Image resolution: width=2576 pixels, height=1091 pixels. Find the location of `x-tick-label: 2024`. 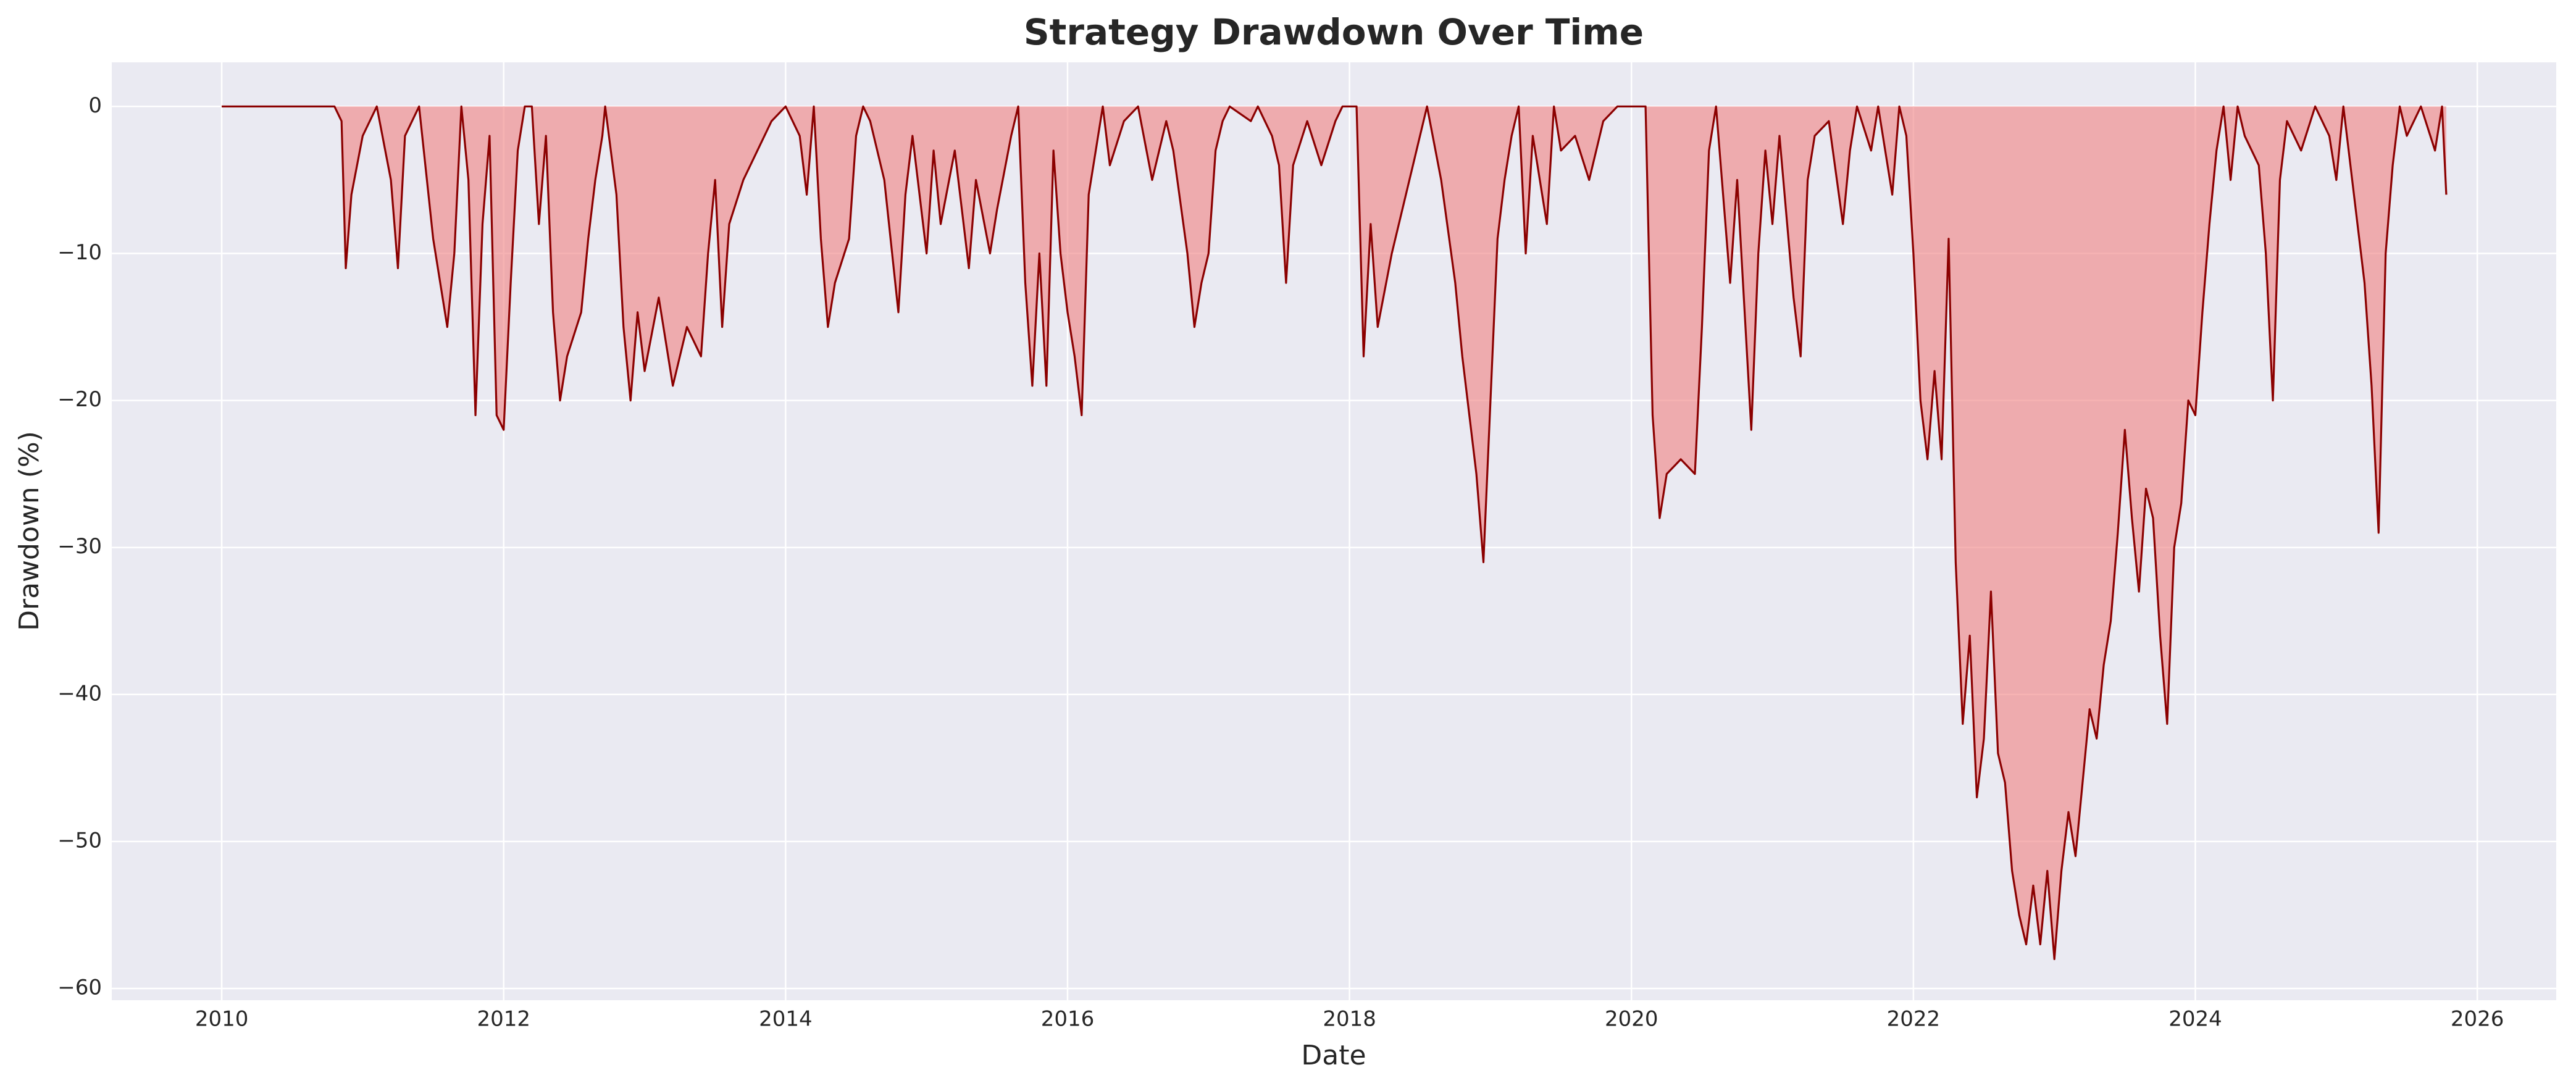

x-tick-label: 2024 is located at coordinates (2195, 1019).